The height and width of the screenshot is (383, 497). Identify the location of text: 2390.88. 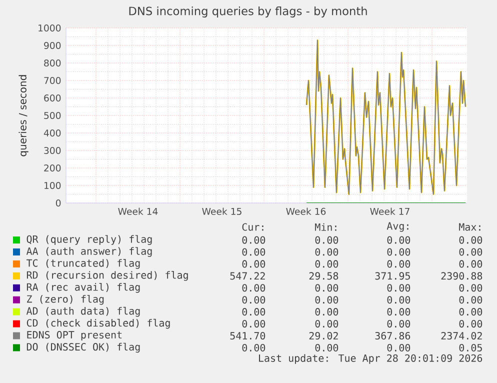
(461, 276).